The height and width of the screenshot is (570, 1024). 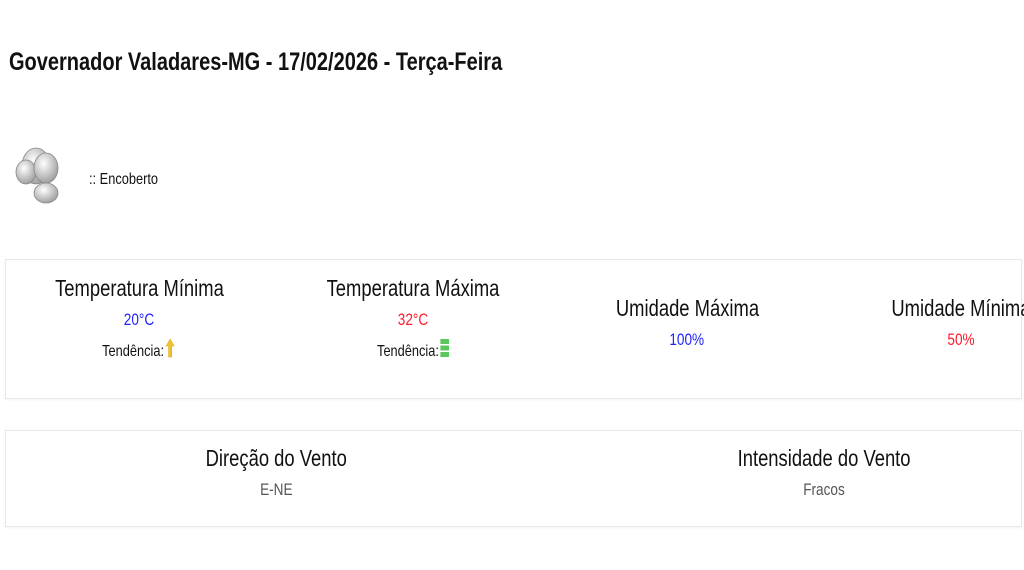 What do you see at coordinates (37, 175) in the screenshot?
I see `overcast-cloud-icon` at bounding box center [37, 175].